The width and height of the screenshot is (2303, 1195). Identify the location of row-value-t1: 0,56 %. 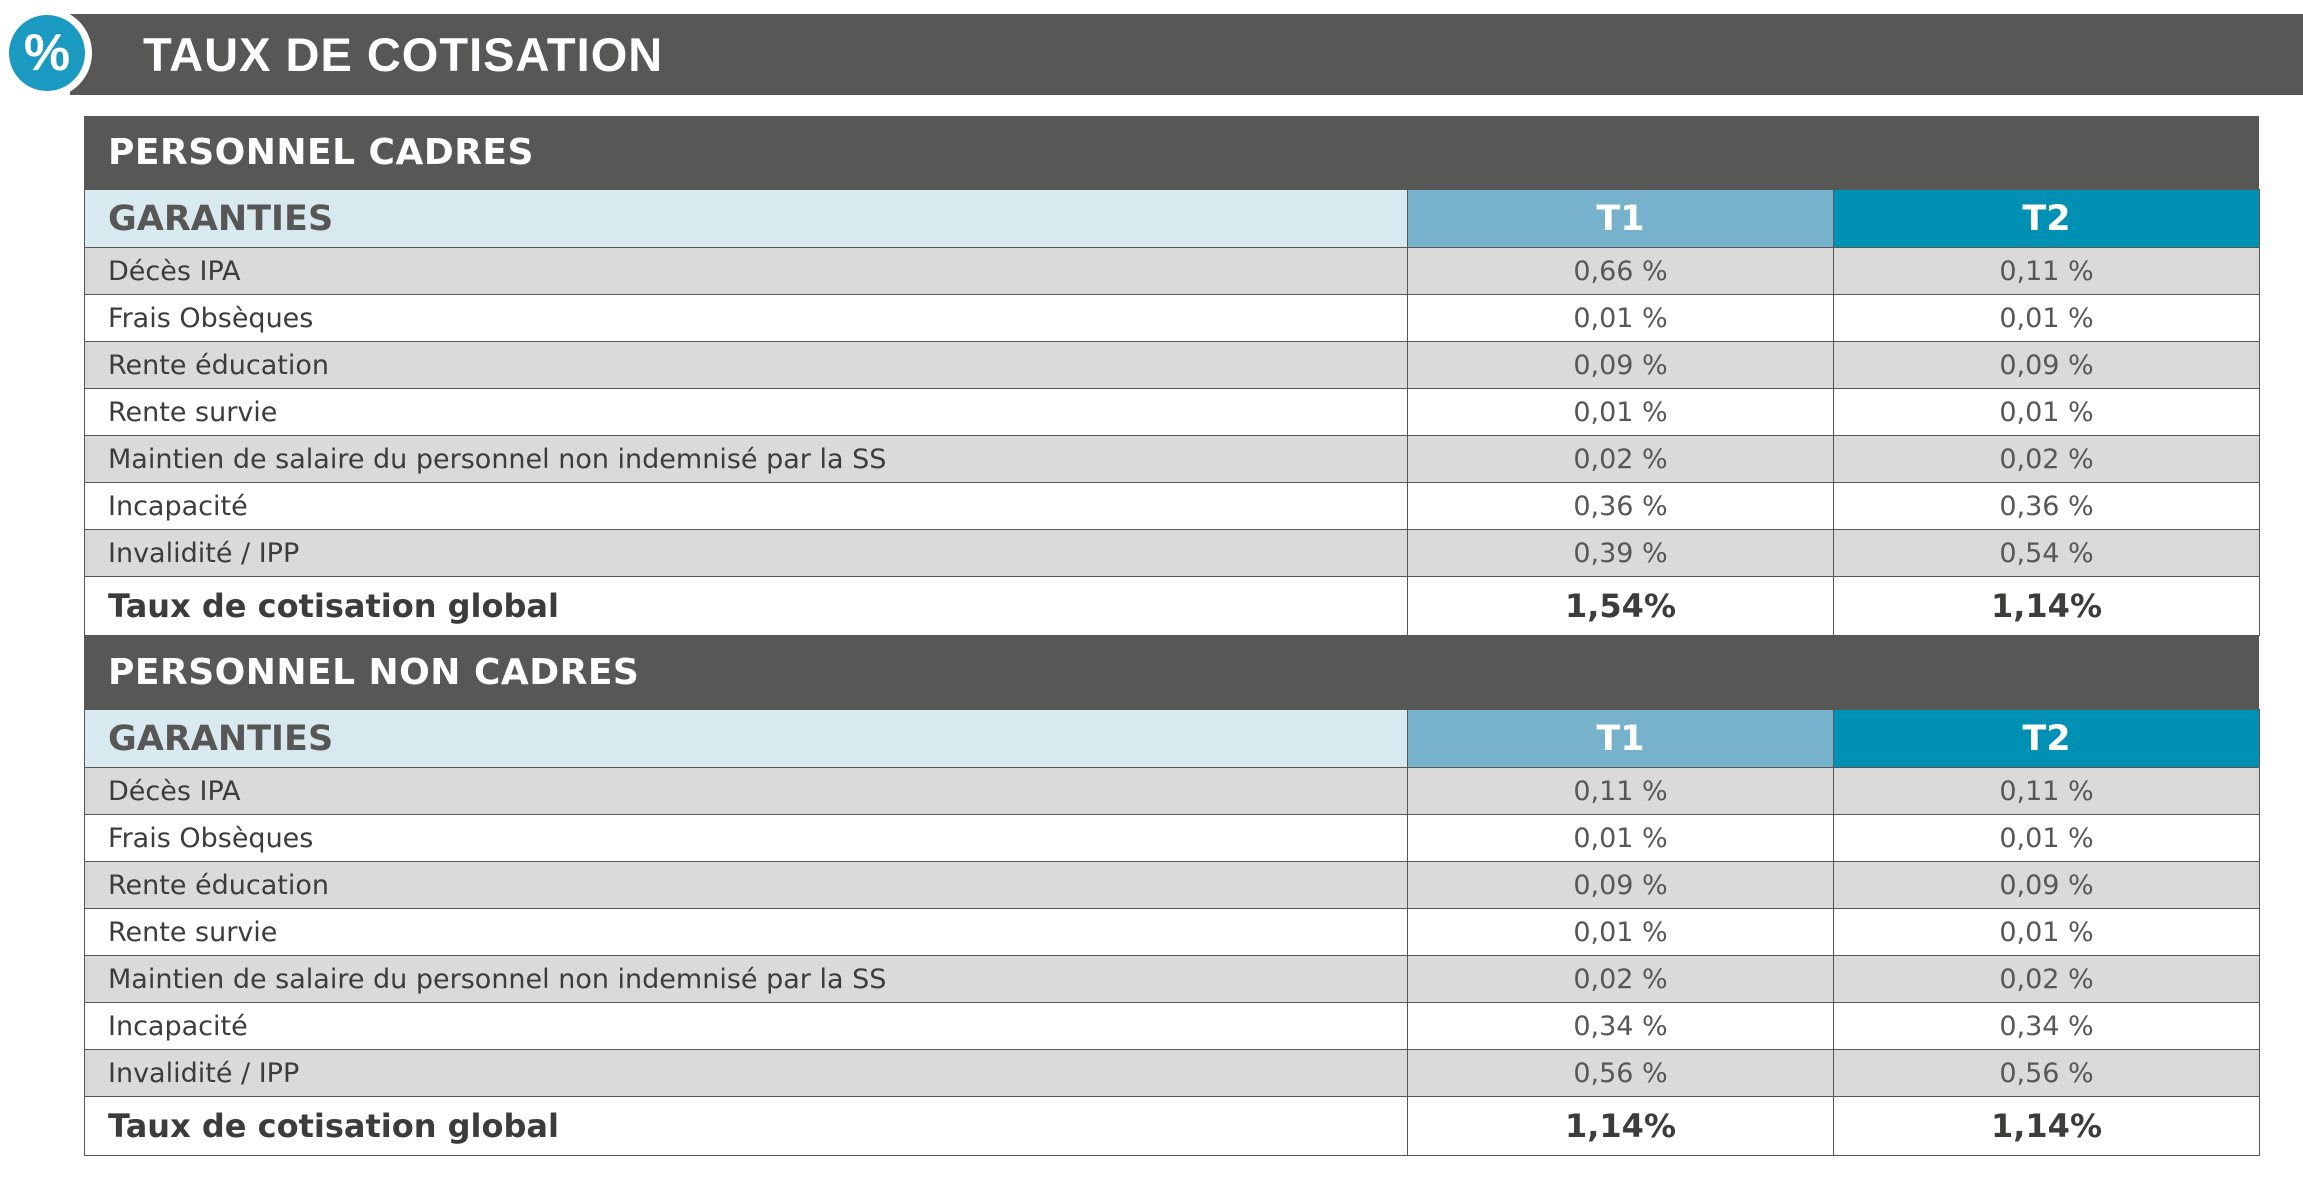
(1620, 1073).